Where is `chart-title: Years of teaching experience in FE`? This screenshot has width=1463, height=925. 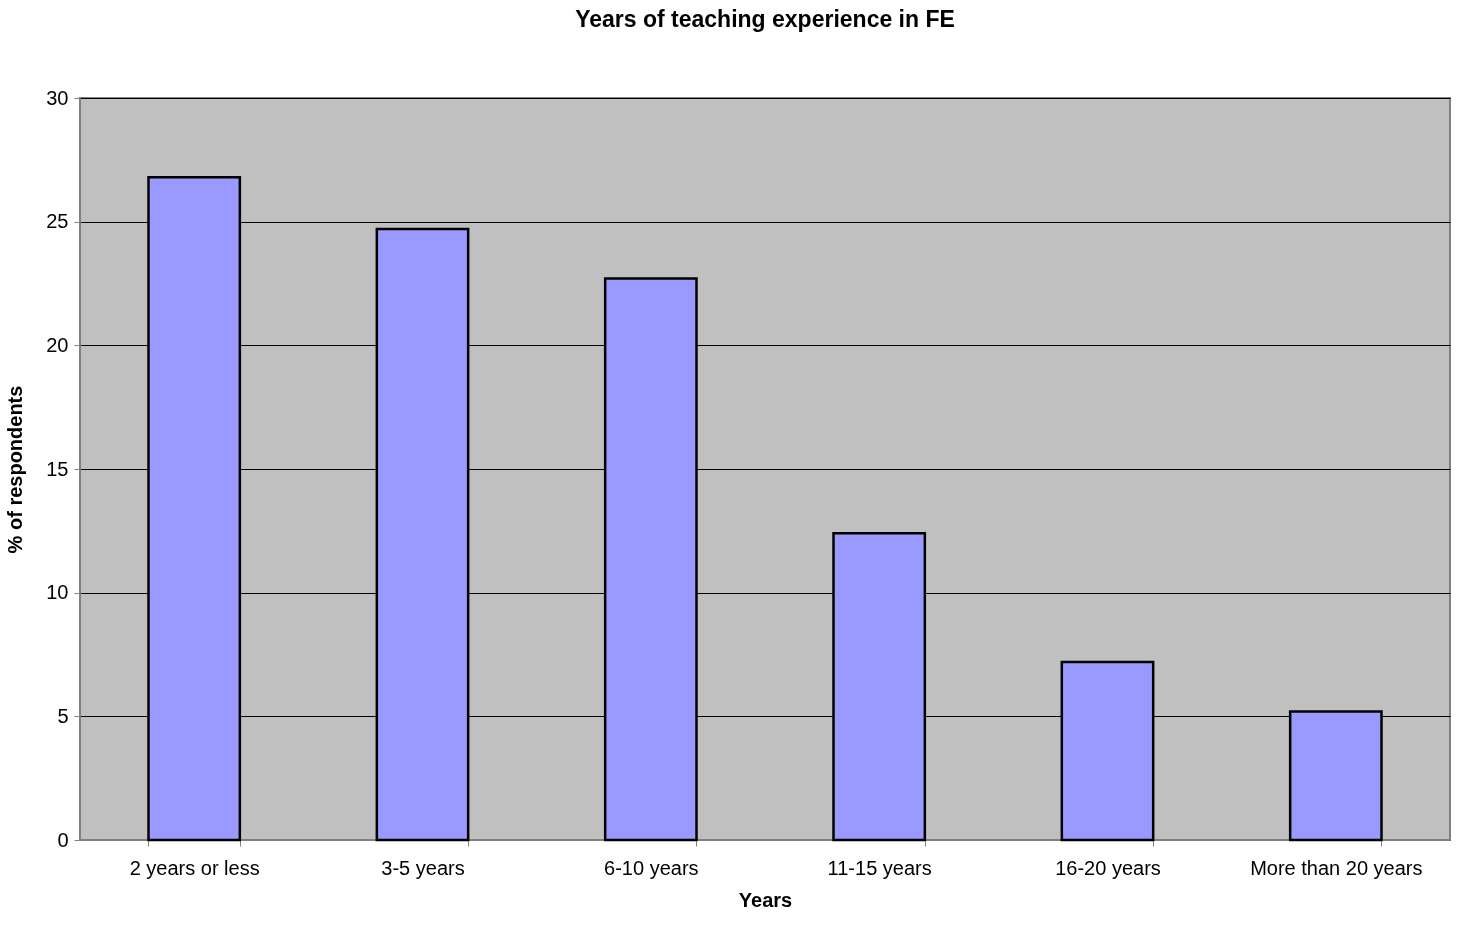
chart-title: Years of teaching experience in FE is located at coordinates (765, 19).